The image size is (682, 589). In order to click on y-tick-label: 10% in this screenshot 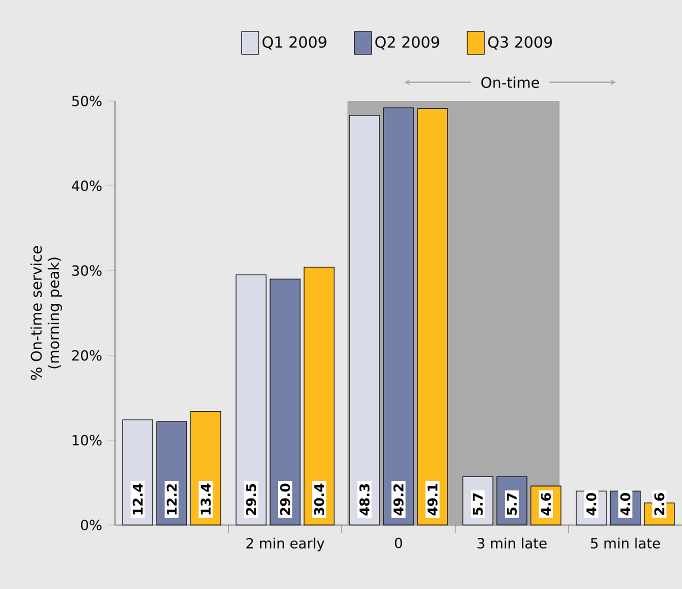, I will do `click(87, 440)`.